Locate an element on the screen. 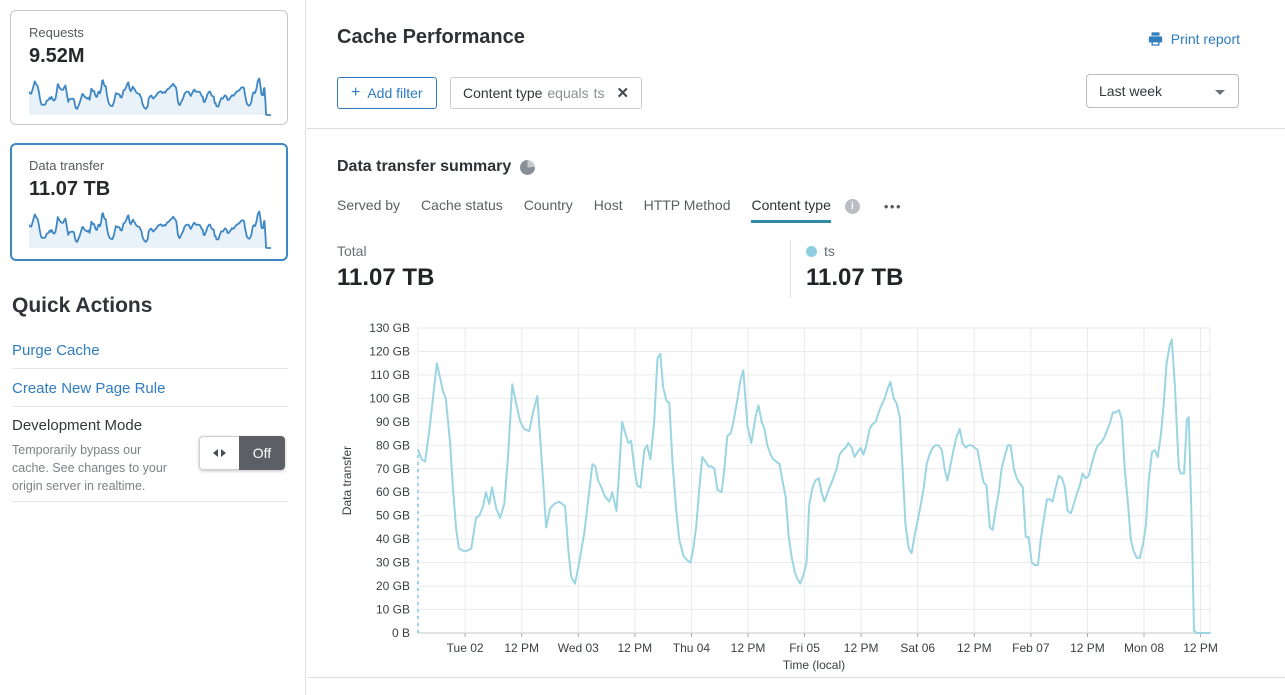 This screenshot has height=695, width=1285. requests-metric-card: Requests 9.52M is located at coordinates (149, 67).